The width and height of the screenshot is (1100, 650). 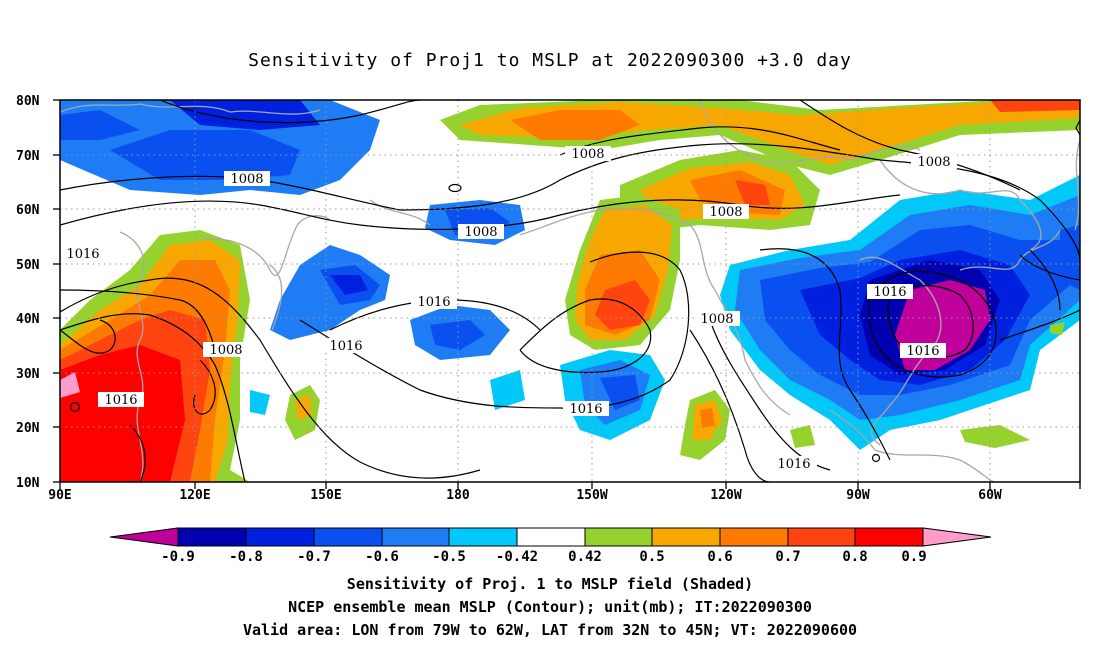 I want to click on colorbar-high-triangle, so click(x=957, y=537).